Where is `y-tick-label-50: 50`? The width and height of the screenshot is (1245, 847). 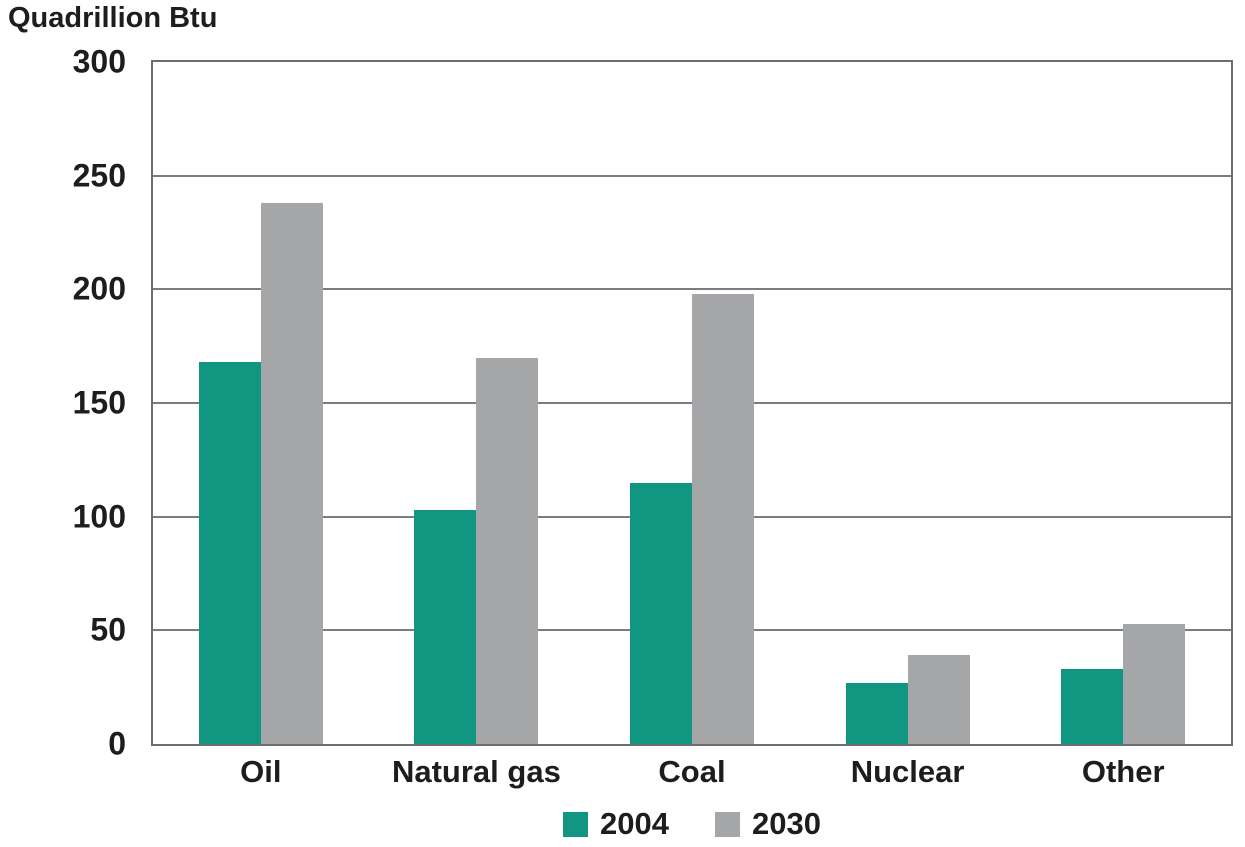
y-tick-label-50: 50 is located at coordinates (108, 629).